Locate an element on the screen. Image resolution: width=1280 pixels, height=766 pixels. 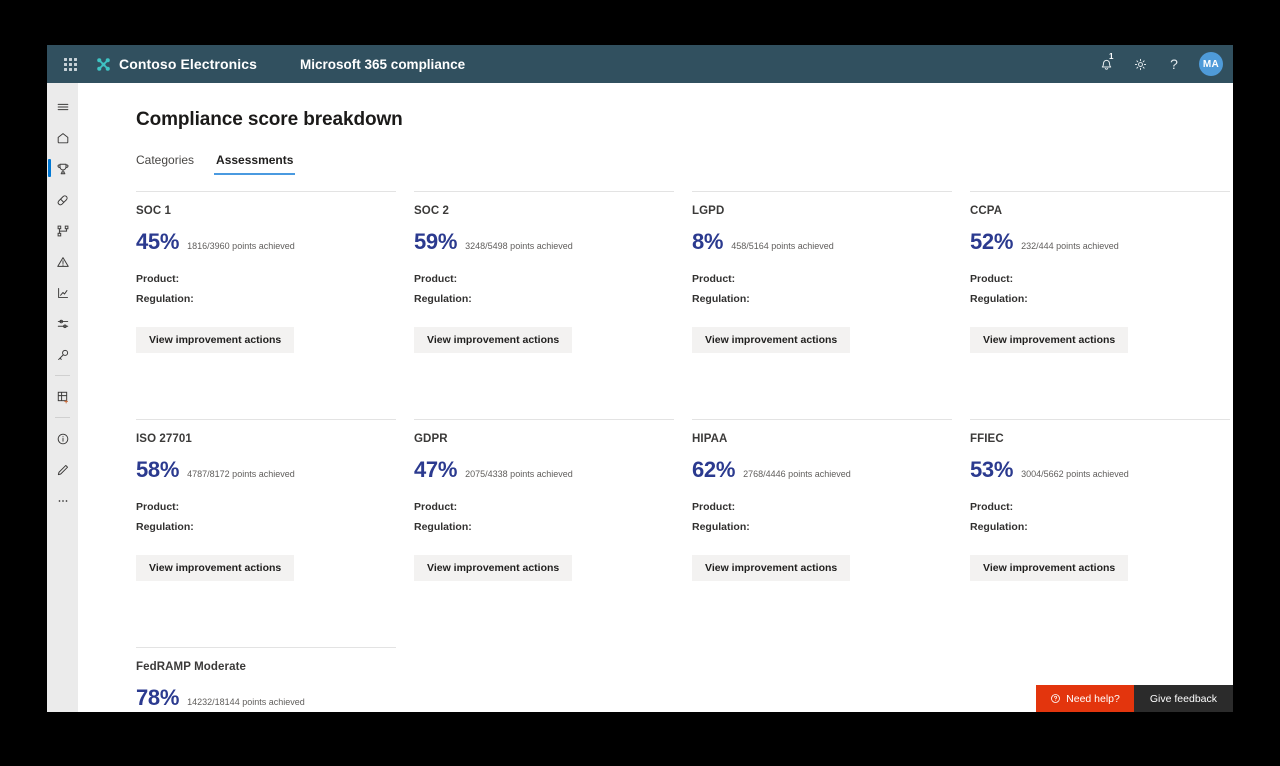
score-points: 2768/4446 points achieved is located at coordinates (797, 474).